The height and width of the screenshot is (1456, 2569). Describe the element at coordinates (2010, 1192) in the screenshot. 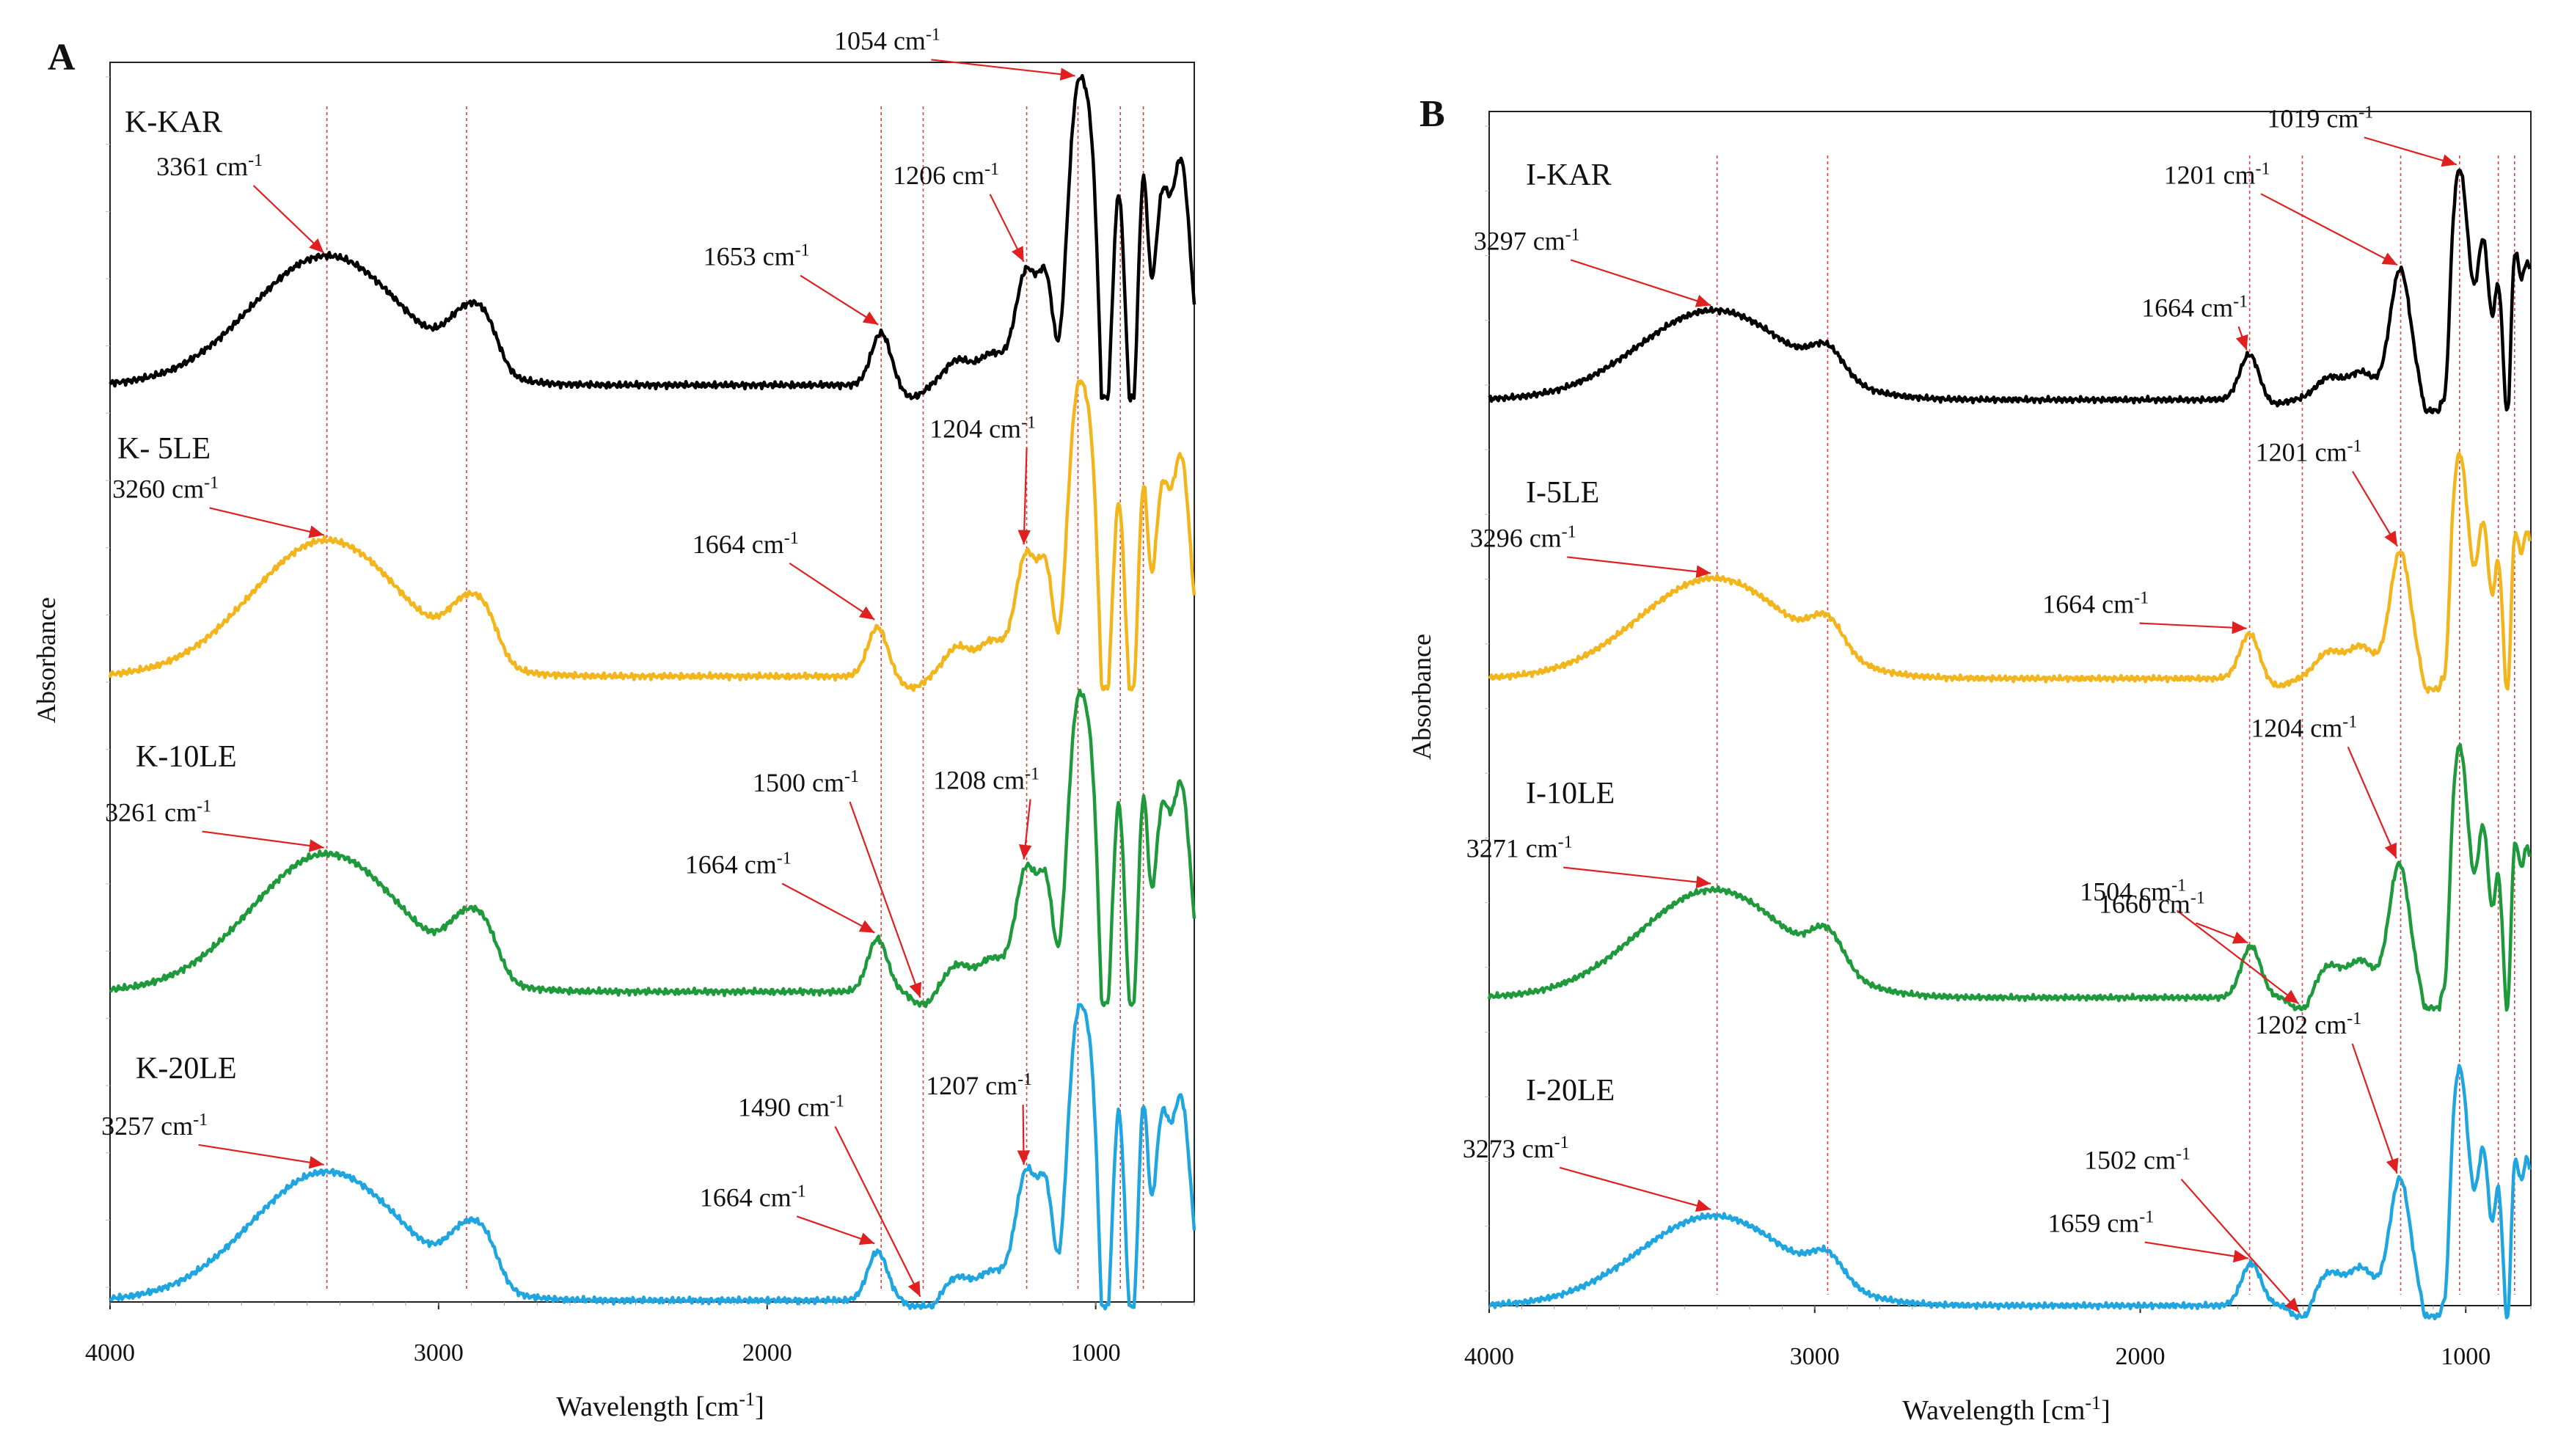

I see `series-line-I-20LE` at that location.